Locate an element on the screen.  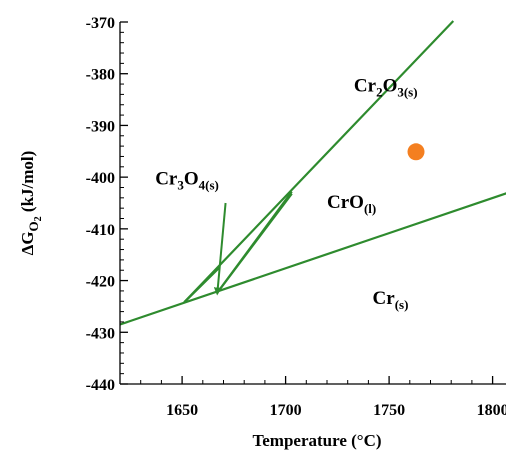
region-label-1: Cr2O3(s) is located at coordinates (386, 87).